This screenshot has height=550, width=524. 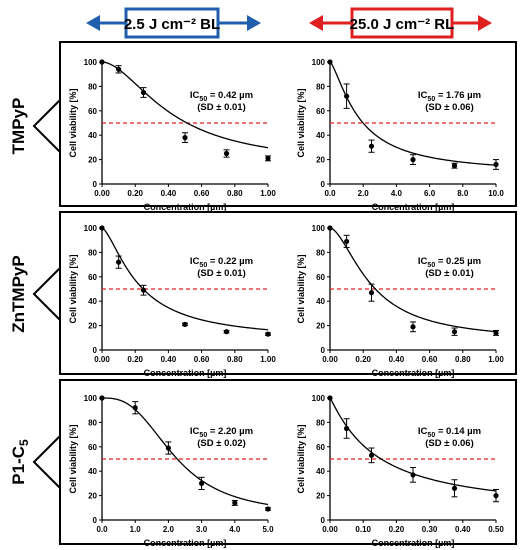 What do you see at coordinates (18, 293) in the screenshot?
I see `compound-name: ZnTMPyP` at bounding box center [18, 293].